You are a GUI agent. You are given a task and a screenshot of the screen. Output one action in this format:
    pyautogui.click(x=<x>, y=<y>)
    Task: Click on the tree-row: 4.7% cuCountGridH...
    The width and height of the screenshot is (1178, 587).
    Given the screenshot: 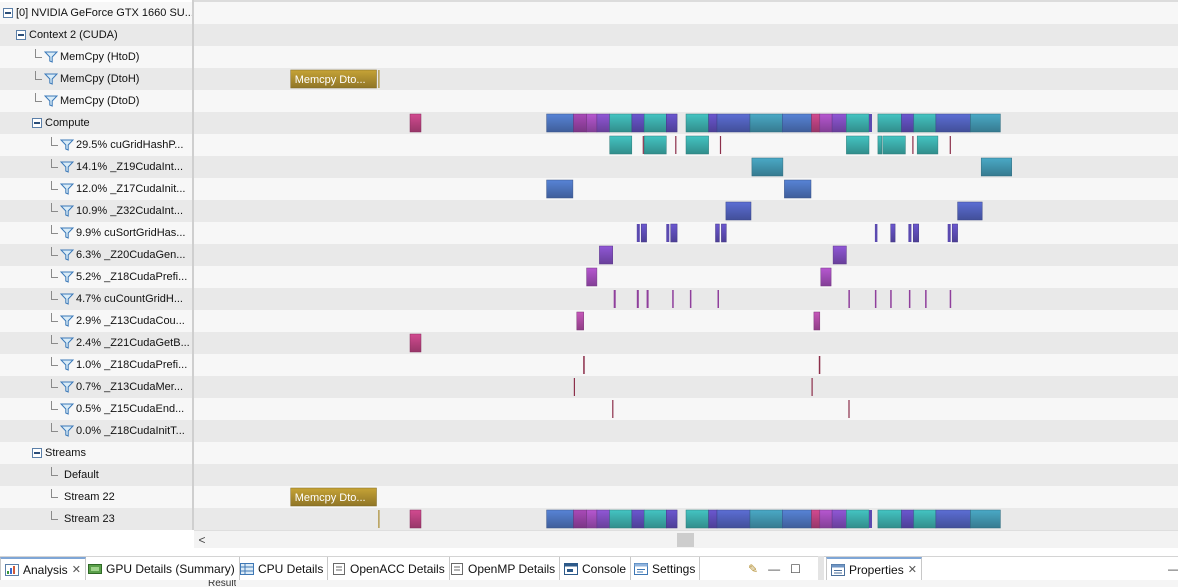 What is the action you would take?
    pyautogui.click(x=96, y=299)
    